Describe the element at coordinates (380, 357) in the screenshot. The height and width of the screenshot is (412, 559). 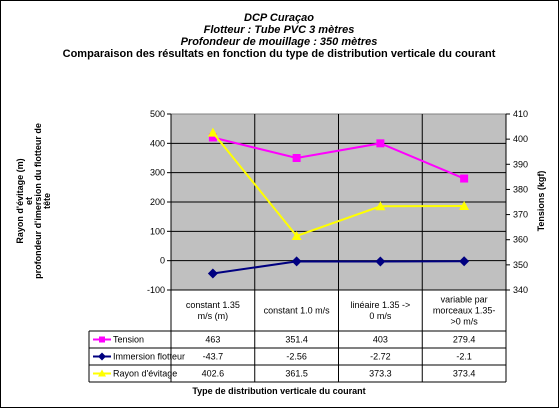
I see `data-value: -2.72` at that location.